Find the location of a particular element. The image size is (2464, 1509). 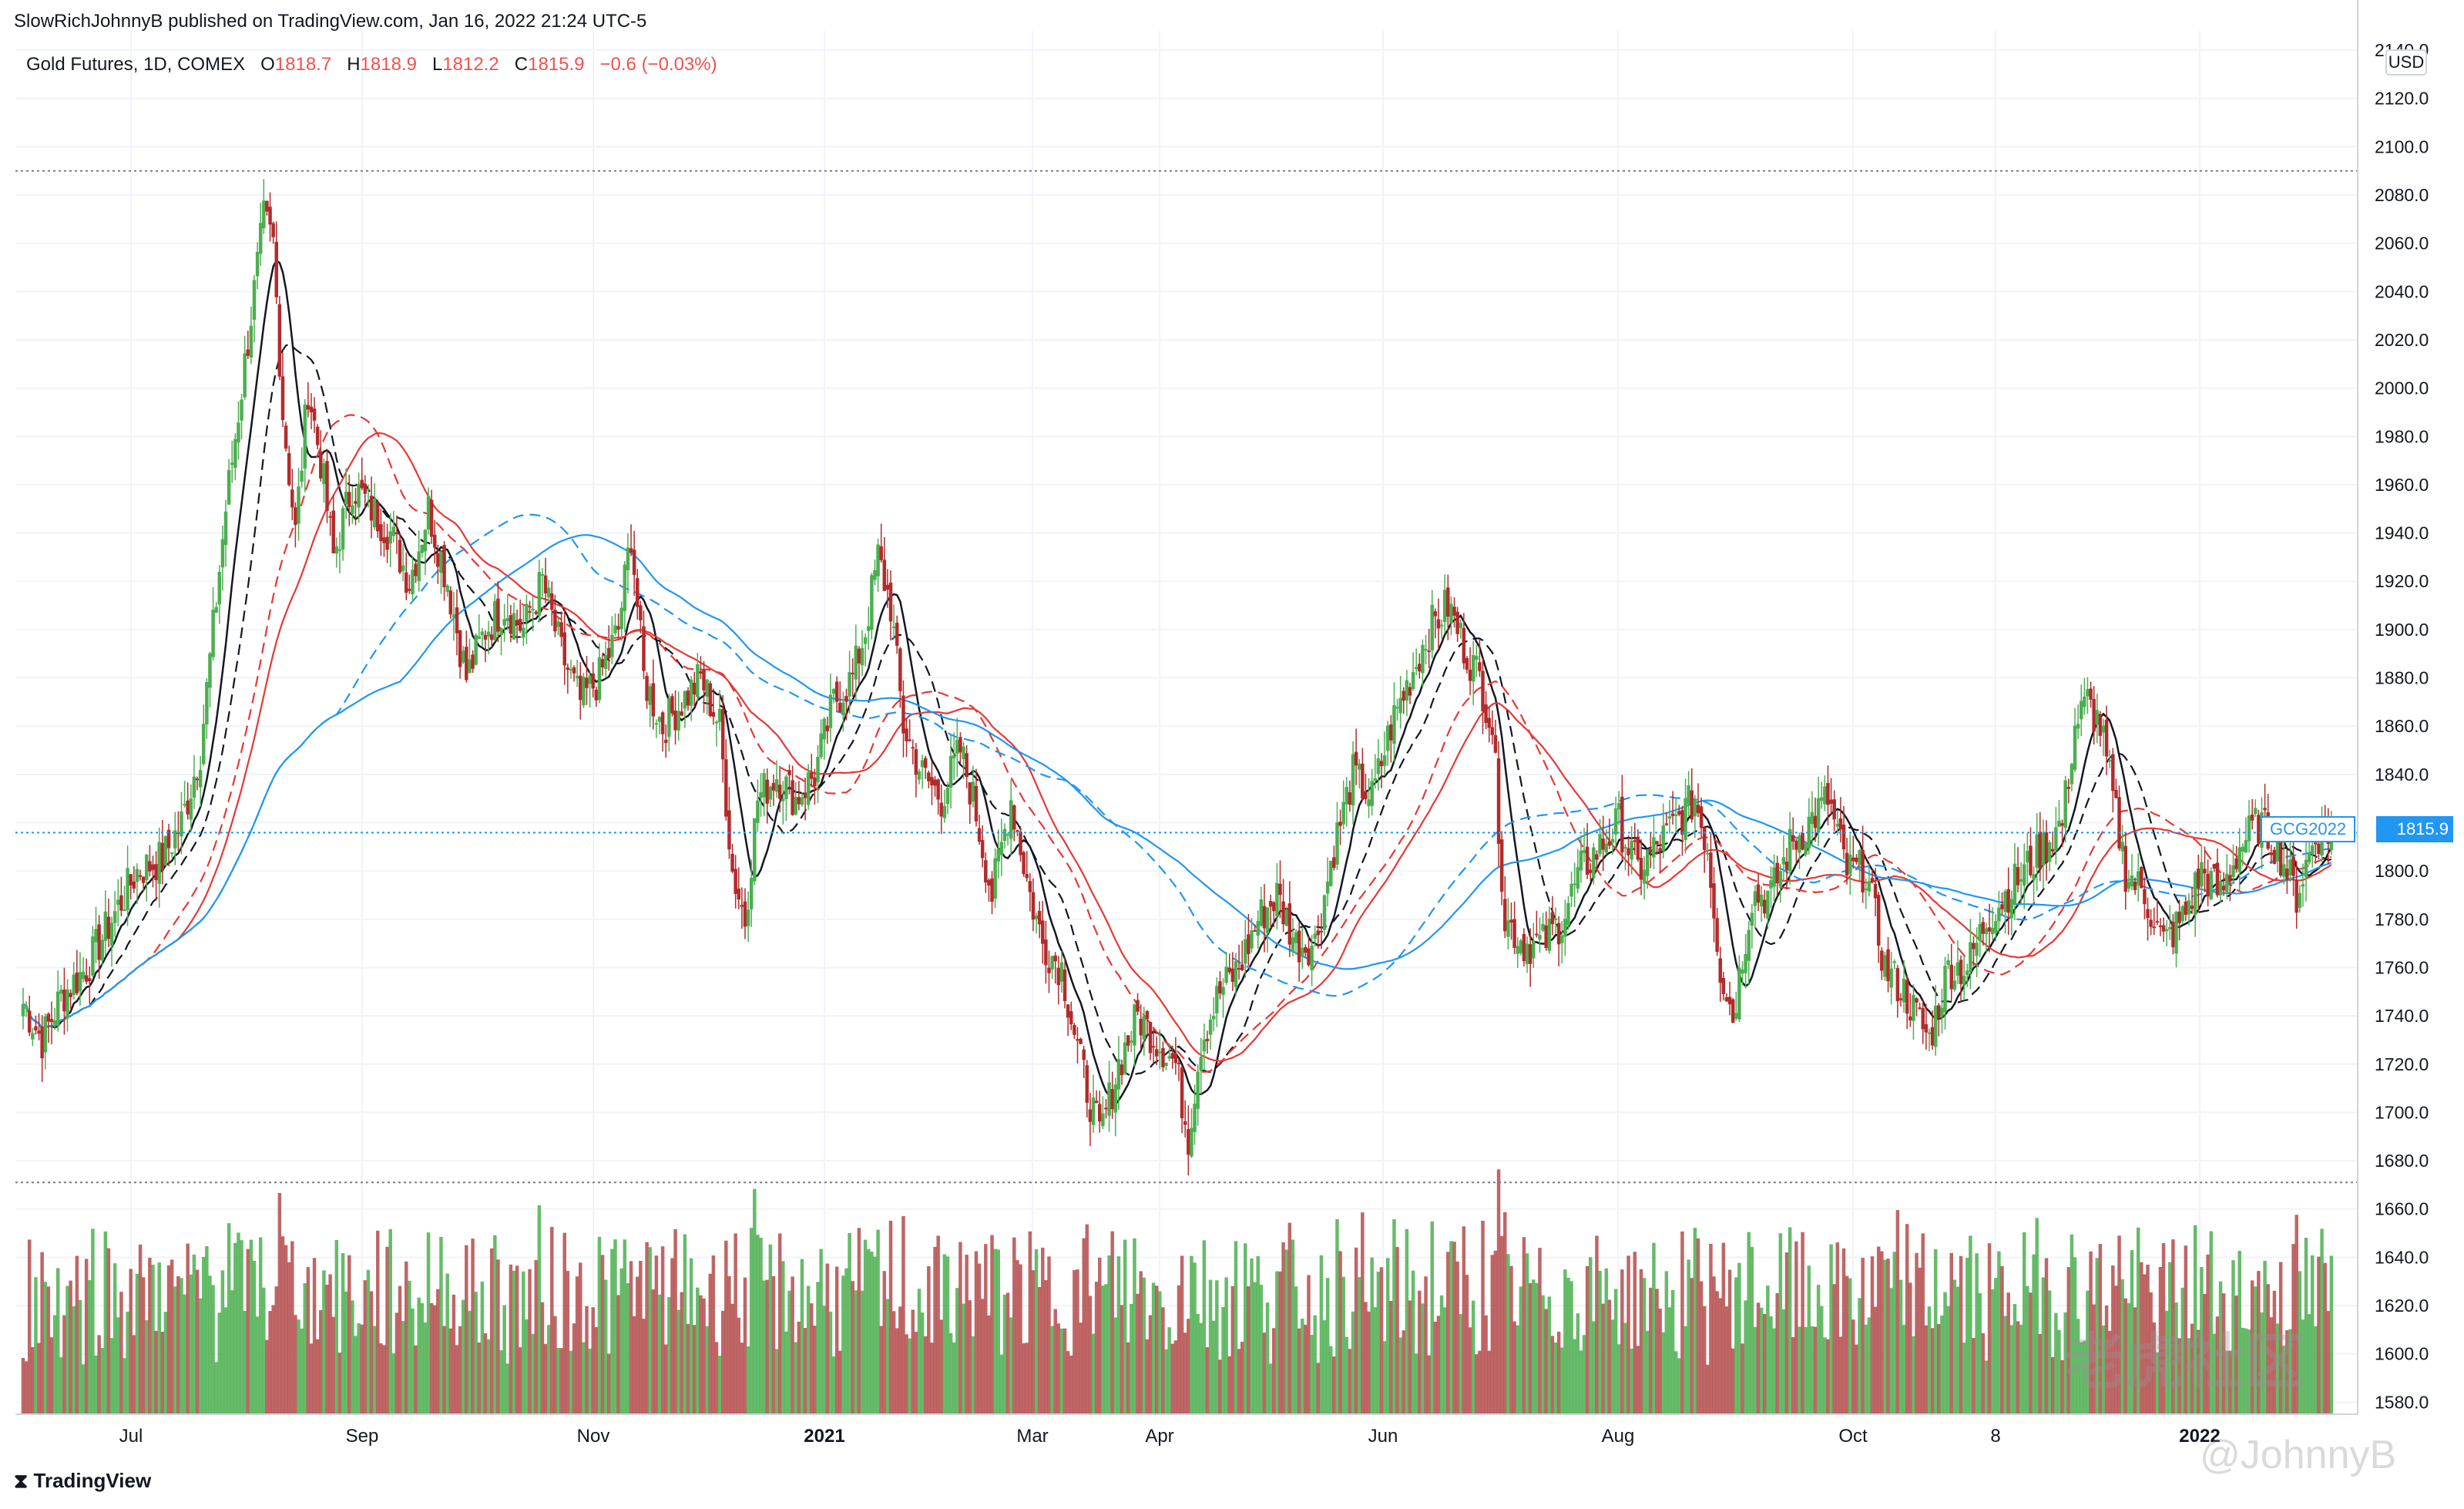

tradingview-logo: ⧗ TradingView is located at coordinates (83, 1481).